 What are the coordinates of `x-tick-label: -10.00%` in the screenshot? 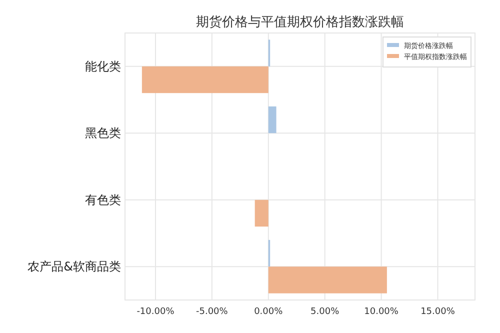 It's located at (155, 312).